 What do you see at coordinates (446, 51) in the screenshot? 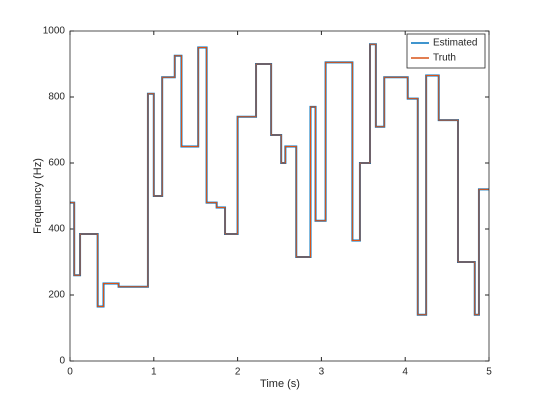
I see `legend-box` at bounding box center [446, 51].